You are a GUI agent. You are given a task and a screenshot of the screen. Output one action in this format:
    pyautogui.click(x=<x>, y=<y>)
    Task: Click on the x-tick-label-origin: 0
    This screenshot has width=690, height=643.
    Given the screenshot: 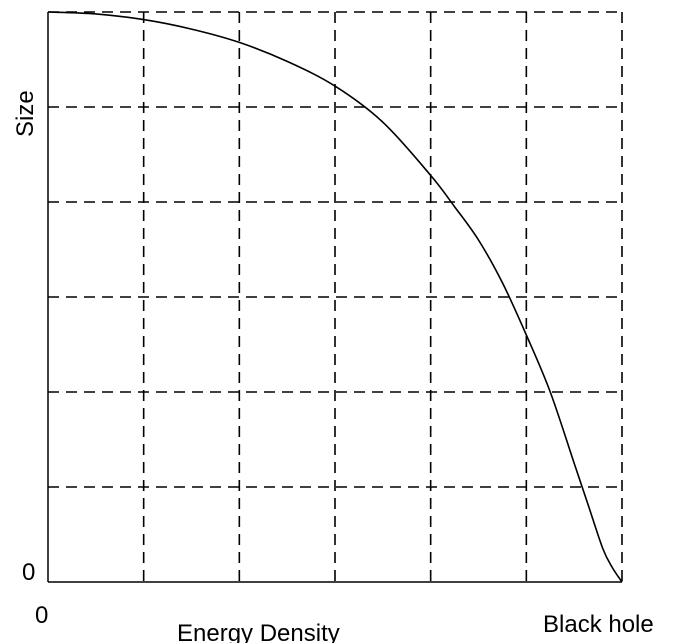 What is the action you would take?
    pyautogui.click(x=41, y=615)
    